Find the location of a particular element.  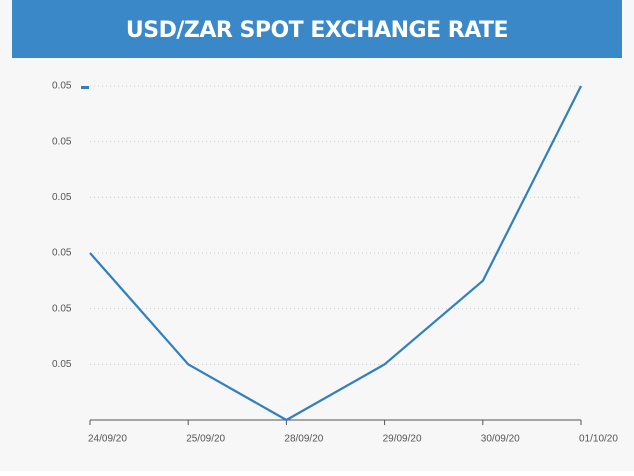

chart-title: USD/ZAR SPOT EXCHANGE RATE is located at coordinates (317, 30).